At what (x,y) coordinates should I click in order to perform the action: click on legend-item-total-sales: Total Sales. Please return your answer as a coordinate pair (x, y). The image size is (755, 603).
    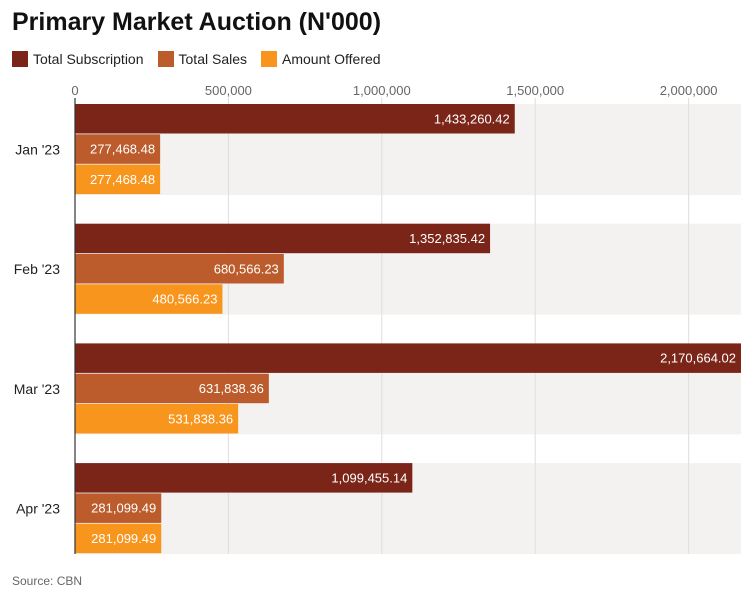
    Looking at the image, I should click on (202, 59).